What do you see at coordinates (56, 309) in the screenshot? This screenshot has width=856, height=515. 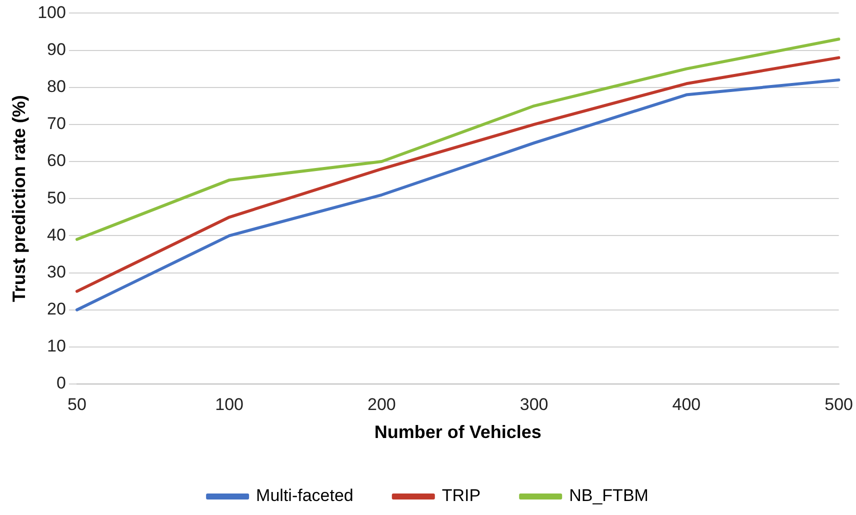 I see `y-tick-label: 20` at bounding box center [56, 309].